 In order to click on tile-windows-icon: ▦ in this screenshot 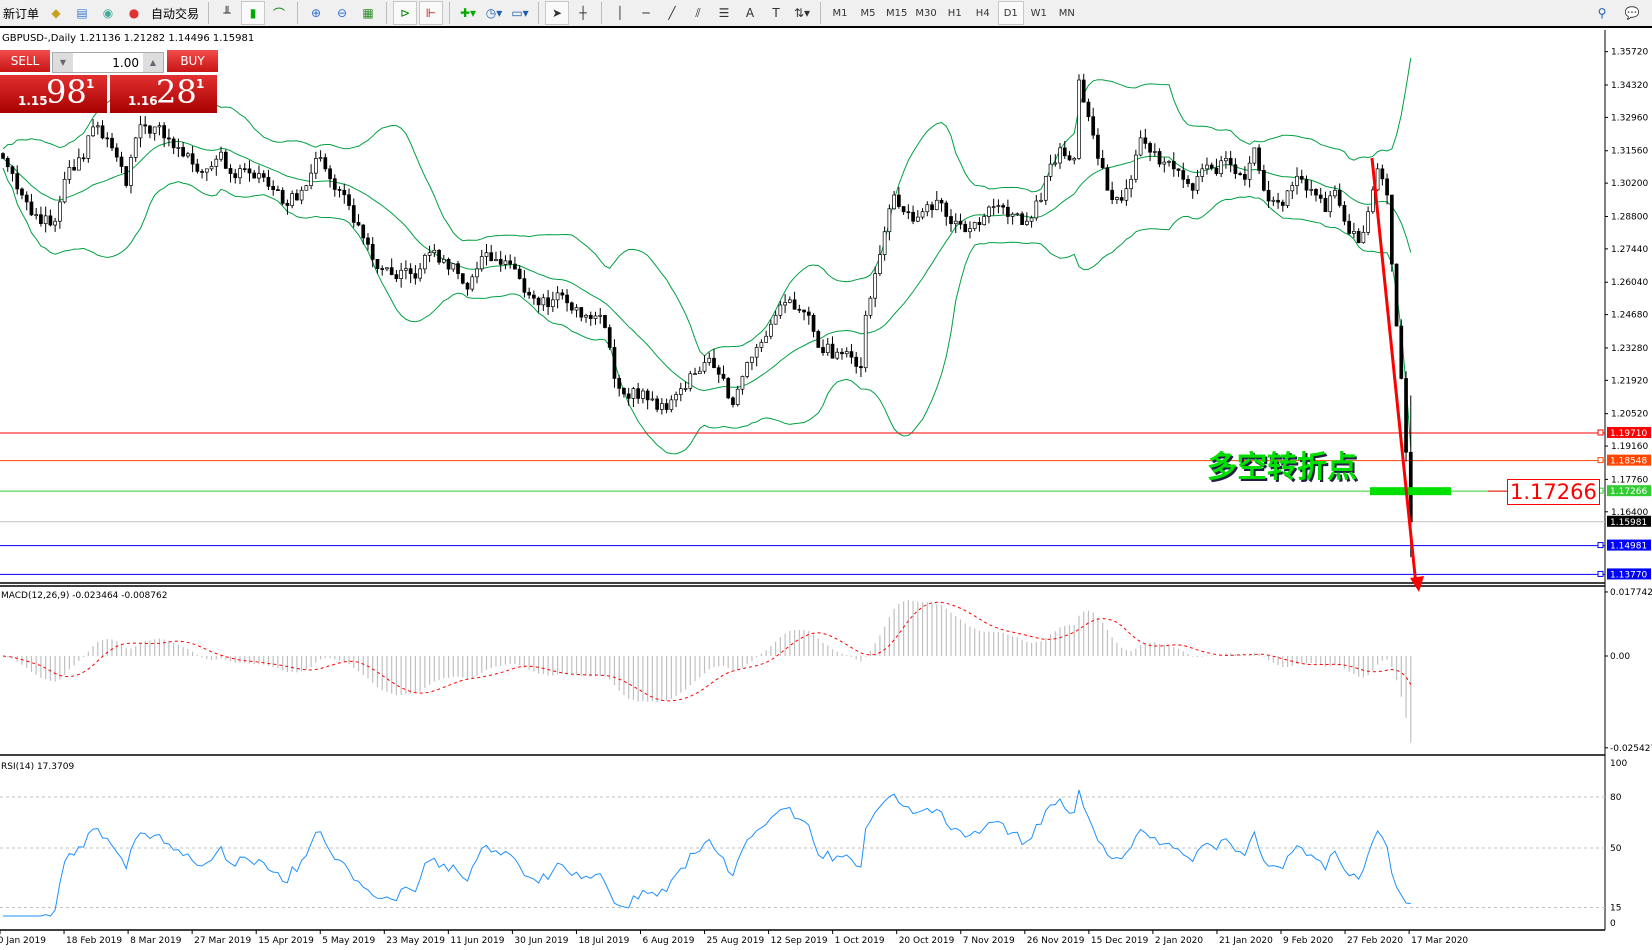, I will do `click(368, 13)`.